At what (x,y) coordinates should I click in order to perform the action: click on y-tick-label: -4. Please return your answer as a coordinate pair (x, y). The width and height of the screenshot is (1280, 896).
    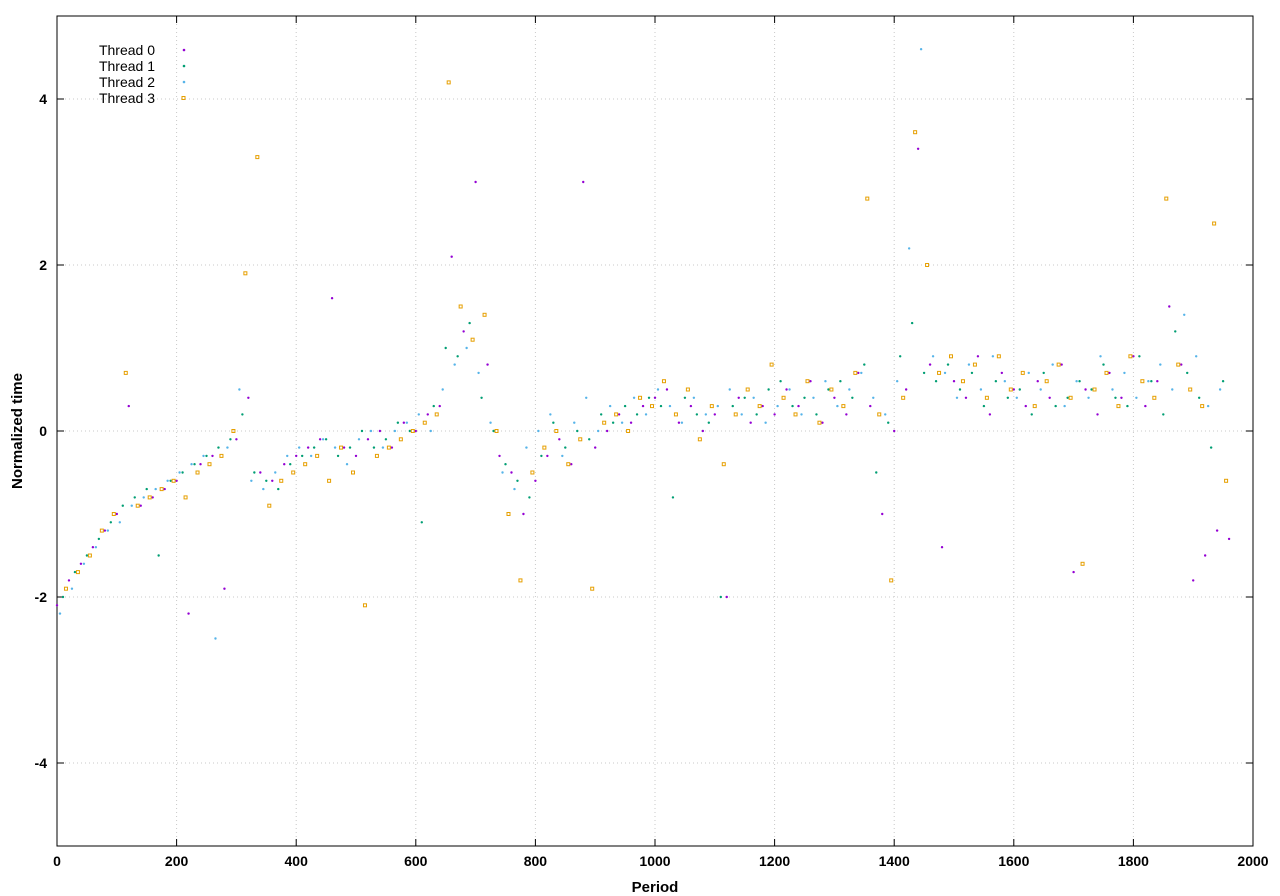
    Looking at the image, I should click on (41, 763).